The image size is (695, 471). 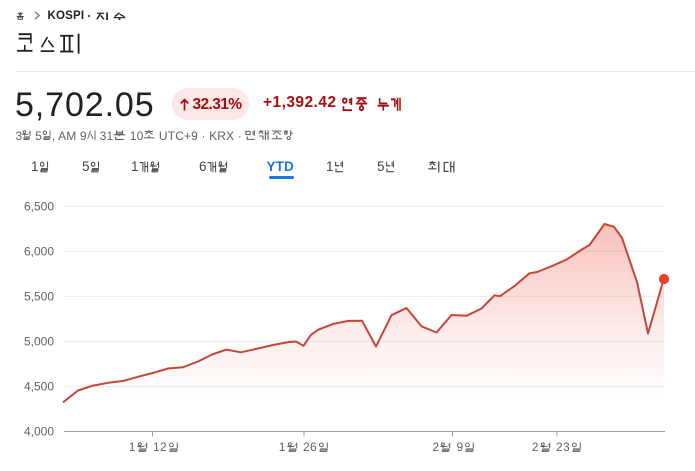 I want to click on svg-text: 6,500, so click(x=39, y=207).